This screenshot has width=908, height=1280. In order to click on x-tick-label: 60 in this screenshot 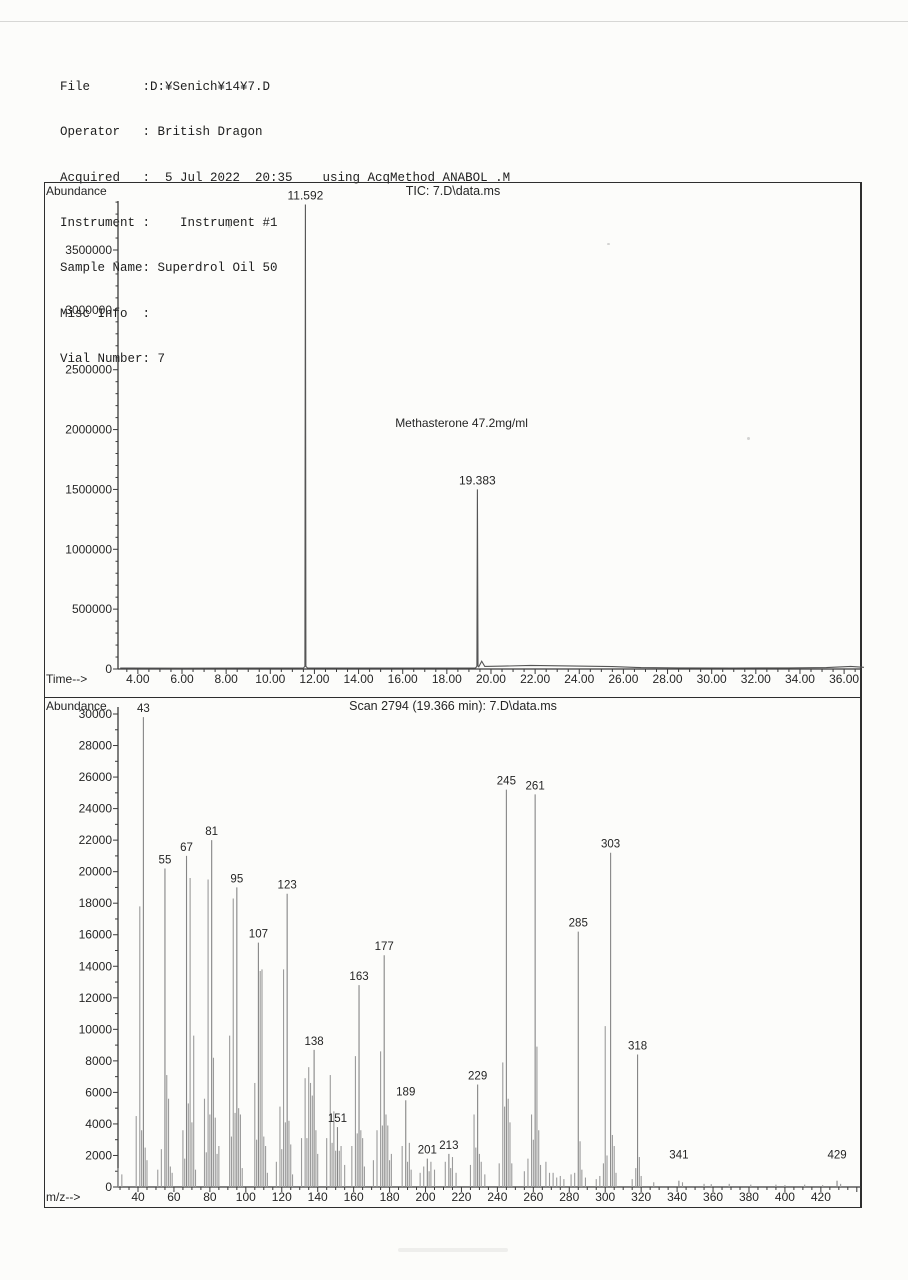, I will do `click(174, 1197)`.